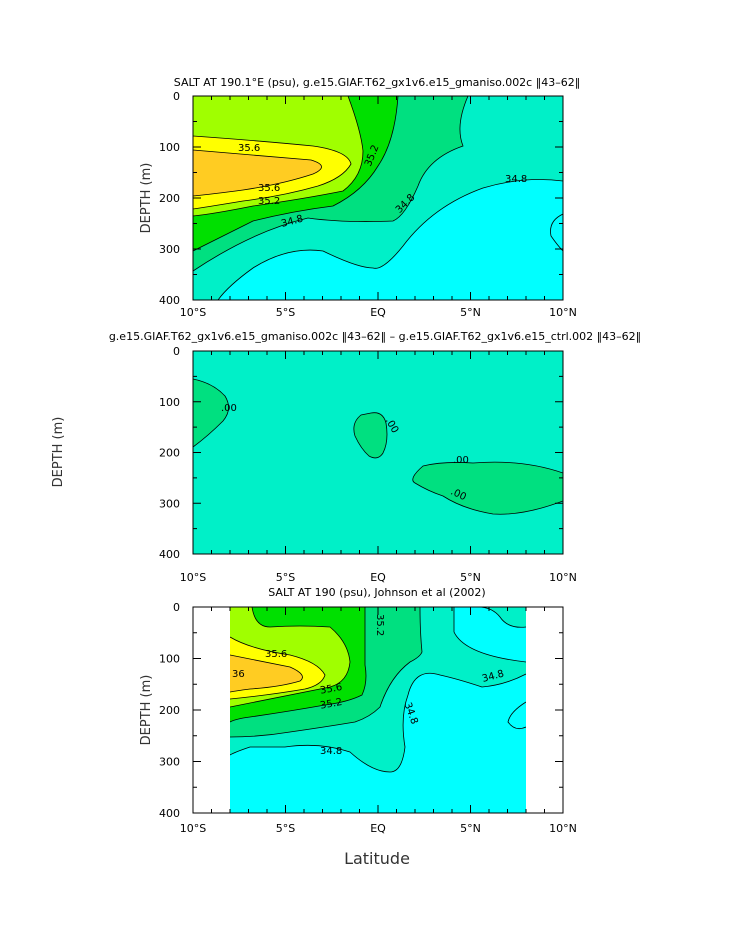 Image resolution: width=733 pixels, height=945 pixels. Describe the element at coordinates (169, 554) in the screenshot. I see `p2-ytick-400: 400` at that location.